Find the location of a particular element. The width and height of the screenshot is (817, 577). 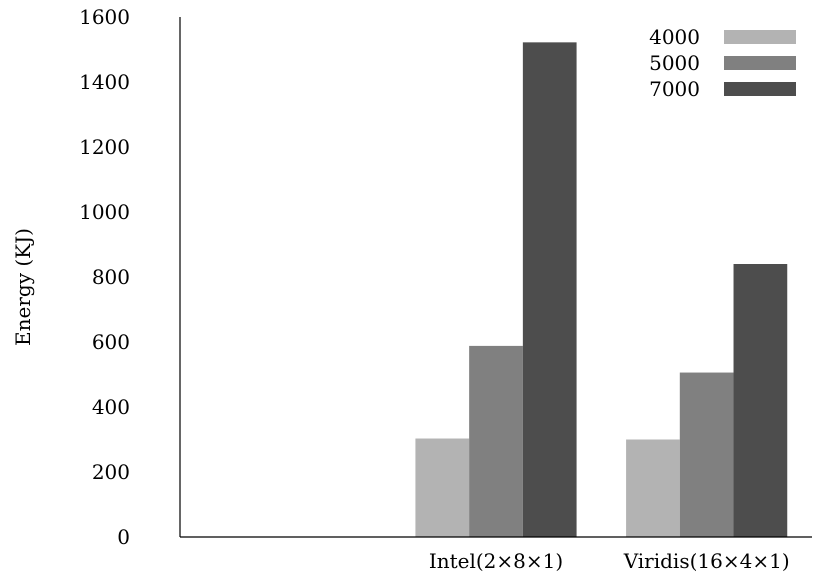

bar-Viridis(16×4×1)-4000 is located at coordinates (653, 488).